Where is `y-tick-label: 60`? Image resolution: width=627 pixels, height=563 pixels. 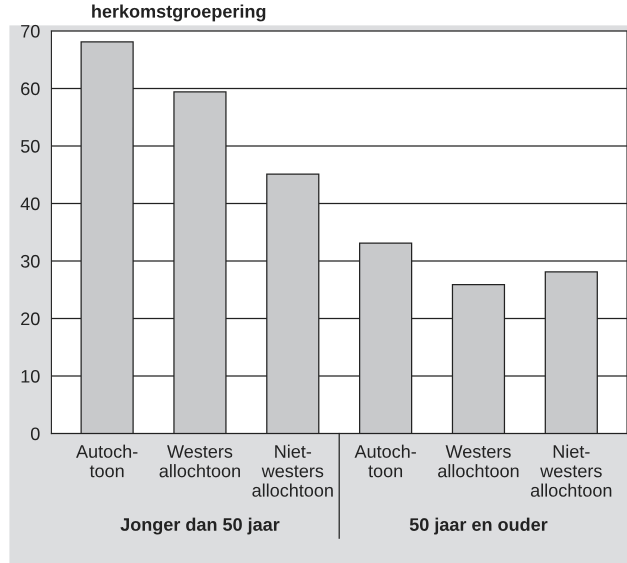
y-tick-label: 60 is located at coordinates (30, 89).